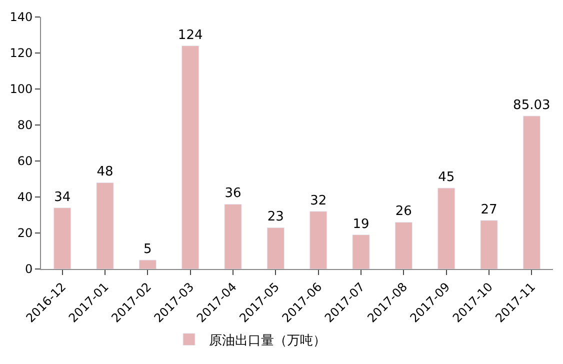  What do you see at coordinates (233, 194) in the screenshot?
I see `data-label: 36` at bounding box center [233, 194].